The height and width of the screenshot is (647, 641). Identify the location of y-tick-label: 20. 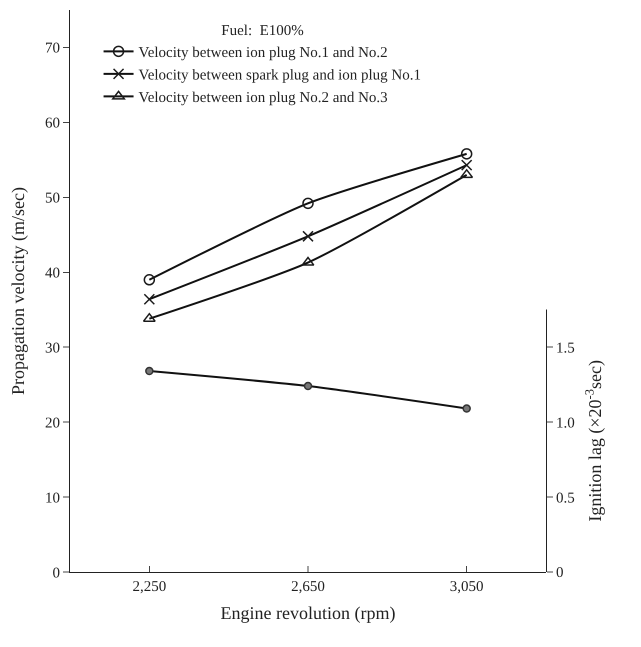
(52, 423).